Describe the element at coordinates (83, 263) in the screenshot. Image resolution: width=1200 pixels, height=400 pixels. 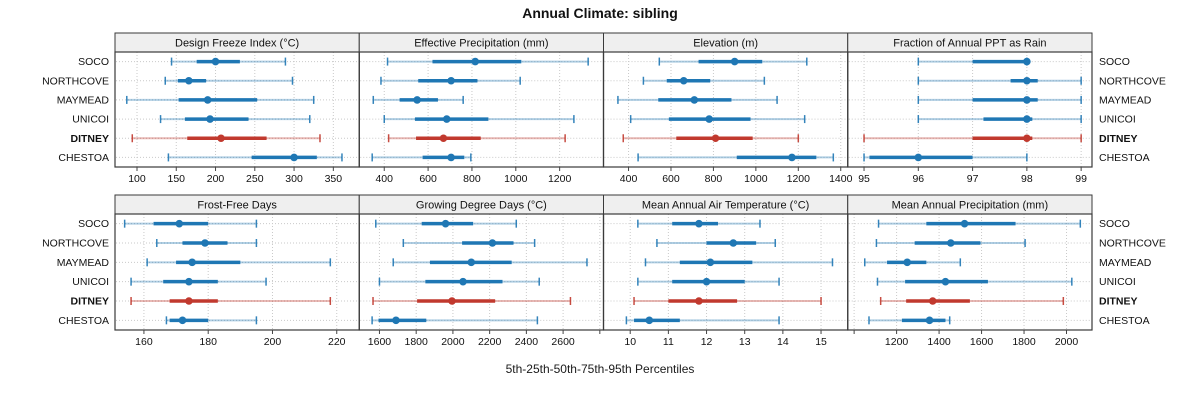
I see `site-label-left: MAYMEAD` at that location.